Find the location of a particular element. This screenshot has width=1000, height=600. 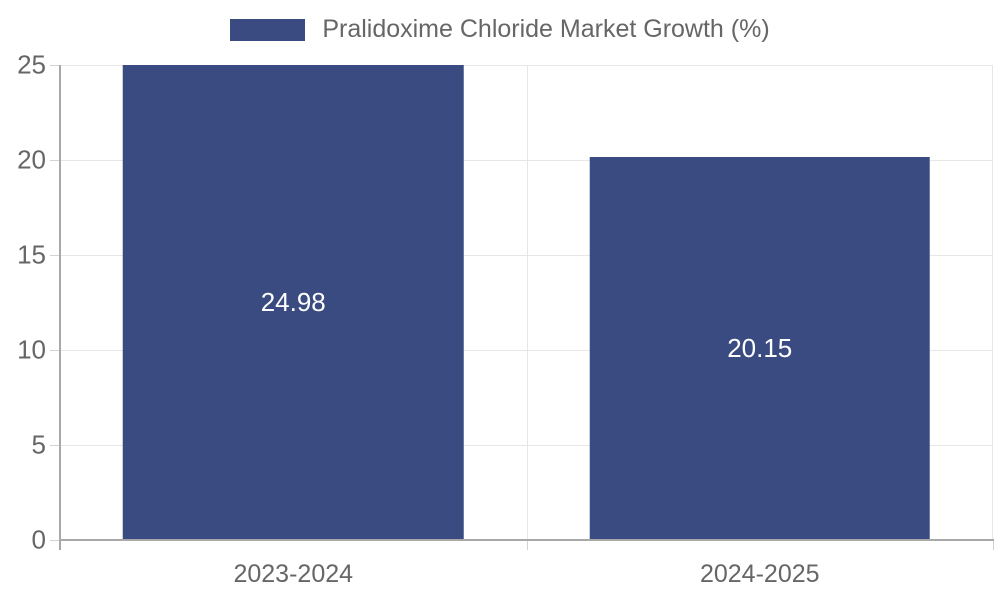

bar-value-label: 24.98 is located at coordinates (293, 302).